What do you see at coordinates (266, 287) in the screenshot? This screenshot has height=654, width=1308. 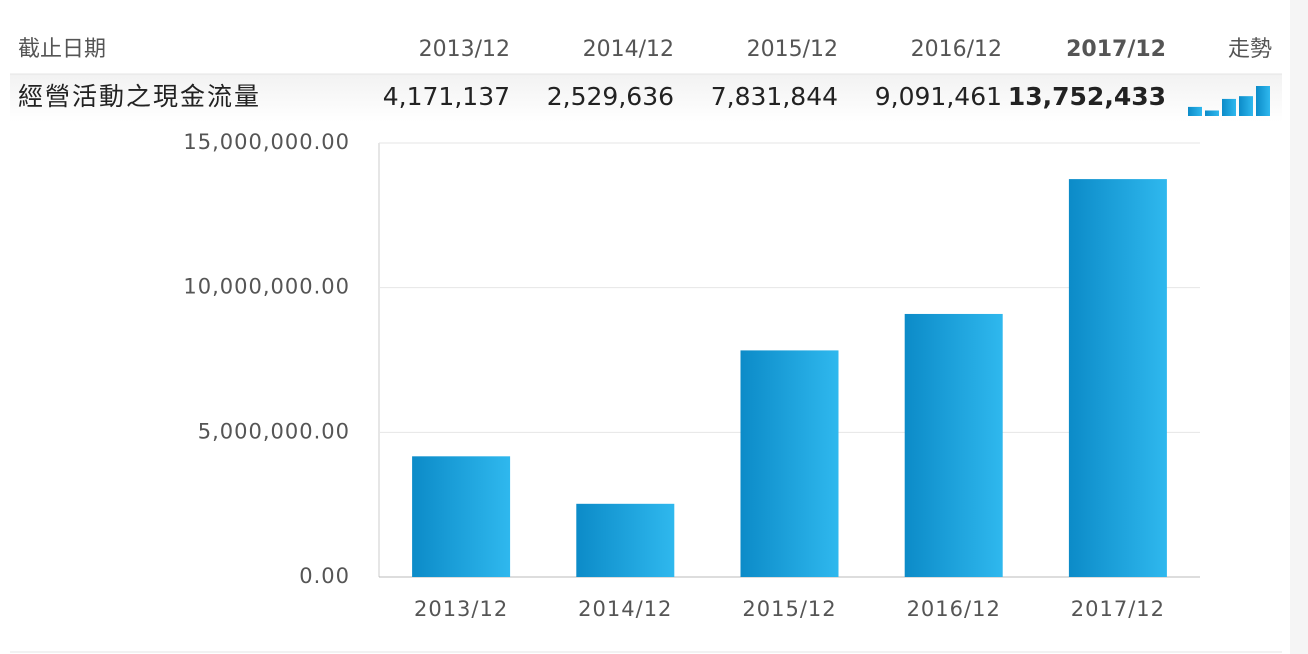 I see `y-tick-label: 10,000,000.00` at bounding box center [266, 287].